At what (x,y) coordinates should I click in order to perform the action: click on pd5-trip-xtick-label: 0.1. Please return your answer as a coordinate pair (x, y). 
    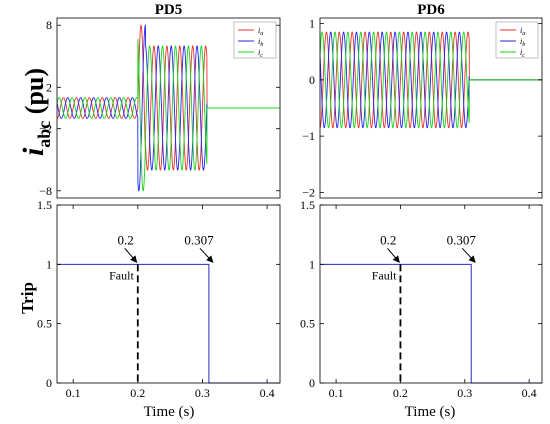
    Looking at the image, I should click on (73, 393).